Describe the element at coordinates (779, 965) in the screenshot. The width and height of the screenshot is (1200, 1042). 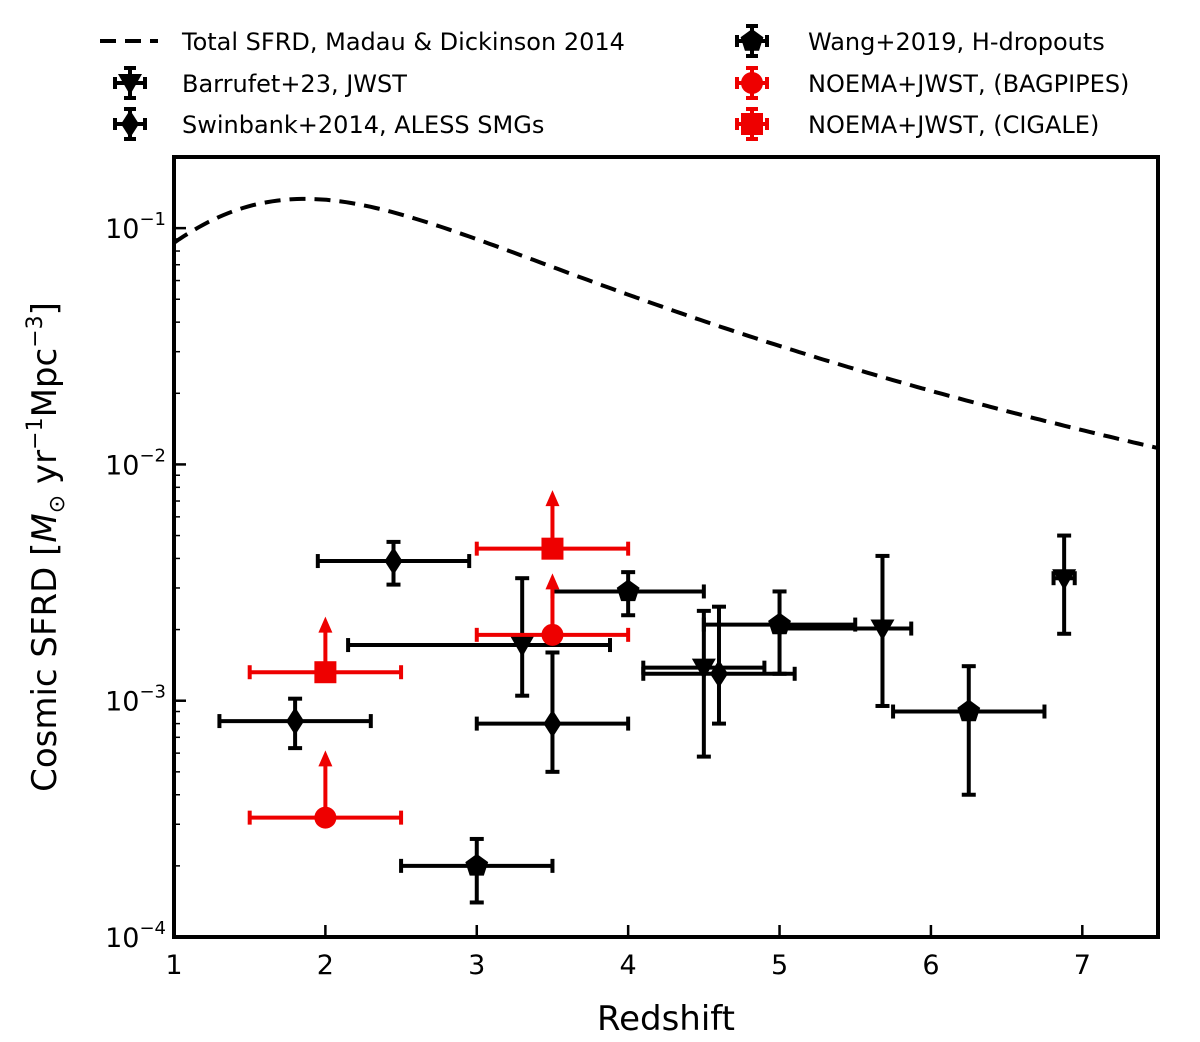
I see `x-tick-label-5: 5` at that location.